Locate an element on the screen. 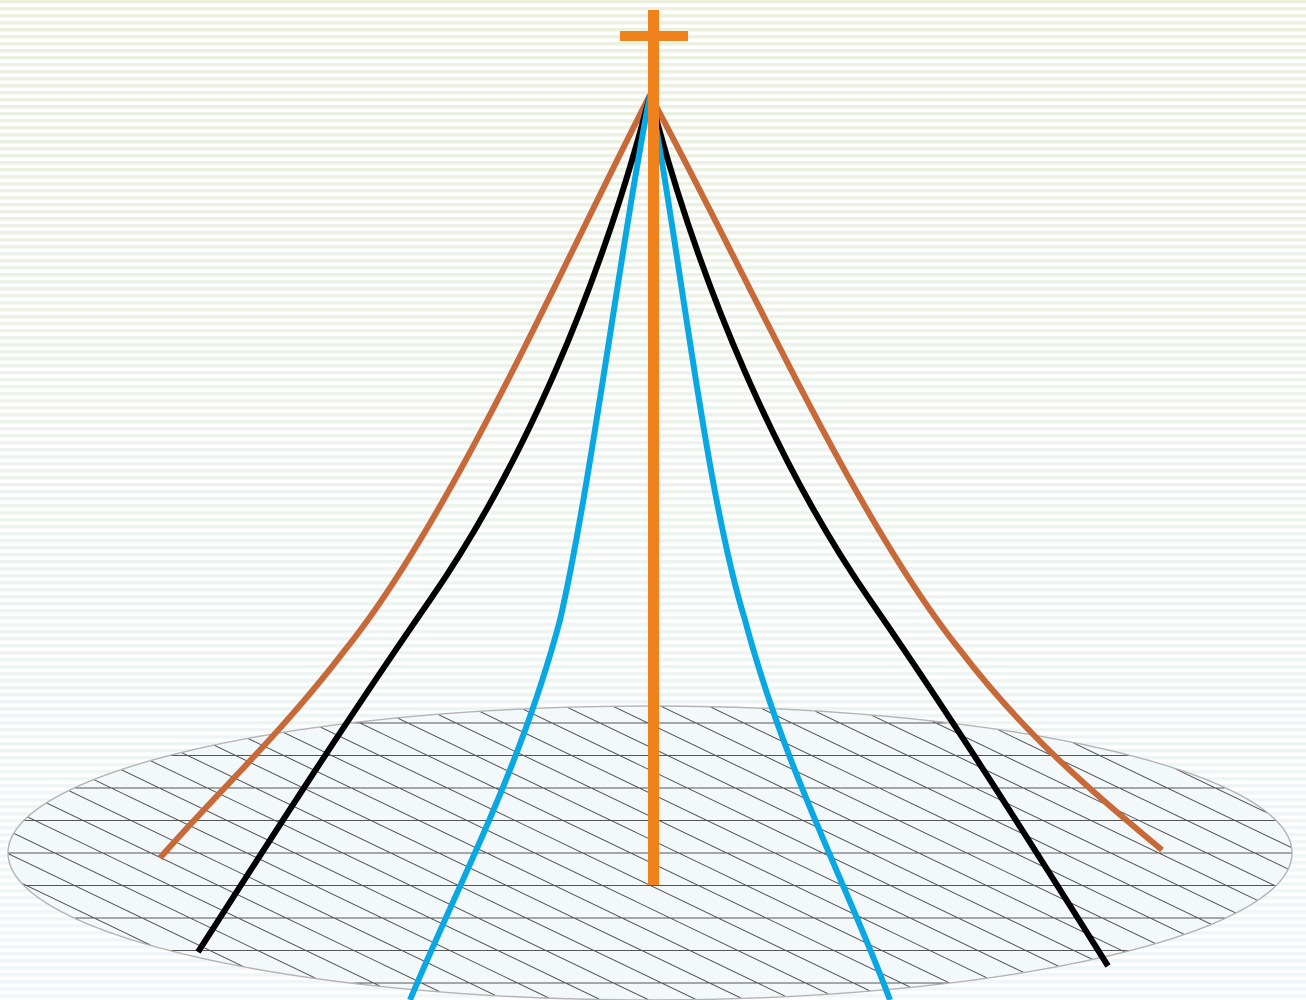 Image resolution: width=1306 pixels, height=1000 pixels. center-mast is located at coordinates (654, 447).